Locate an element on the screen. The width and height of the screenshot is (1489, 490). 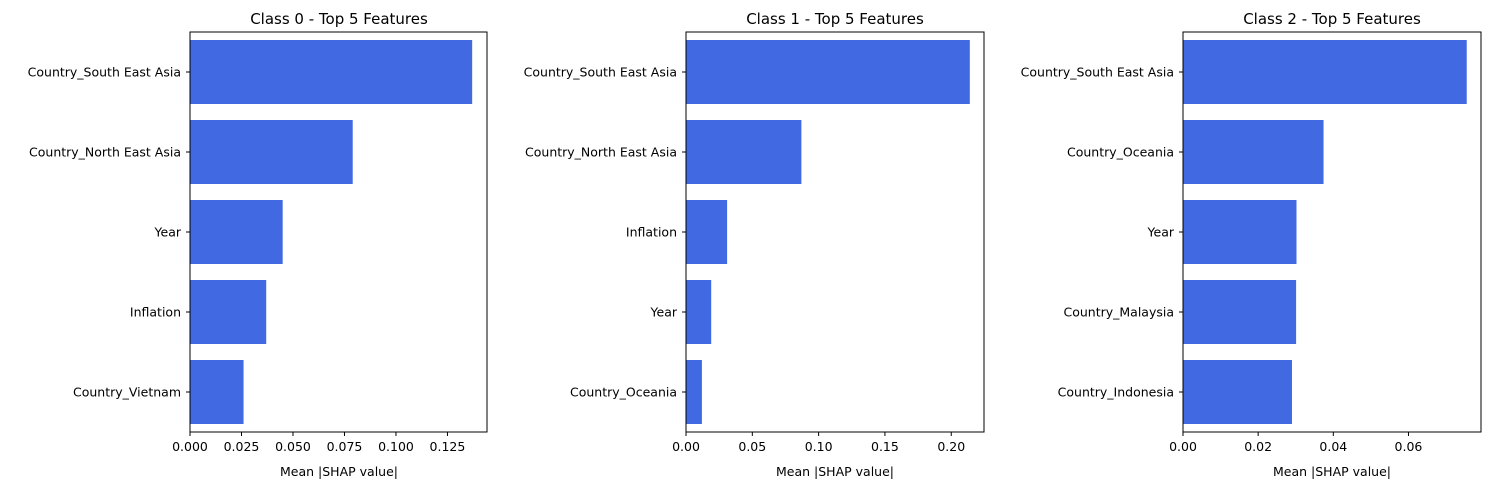
x-ticks: 0.00 0.05 0.10 0.15 0.20 is located at coordinates (818, 443).